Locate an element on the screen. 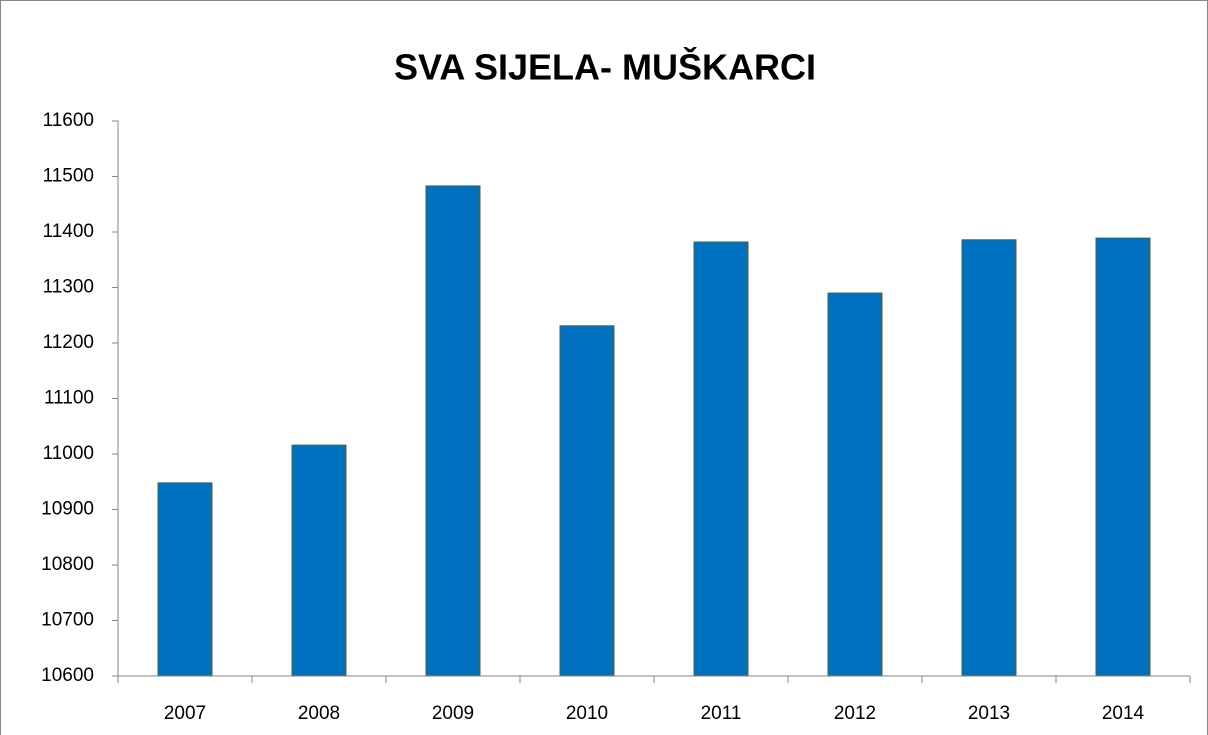 The width and height of the screenshot is (1208, 735). y-tick-label: 11000 is located at coordinates (68, 453).